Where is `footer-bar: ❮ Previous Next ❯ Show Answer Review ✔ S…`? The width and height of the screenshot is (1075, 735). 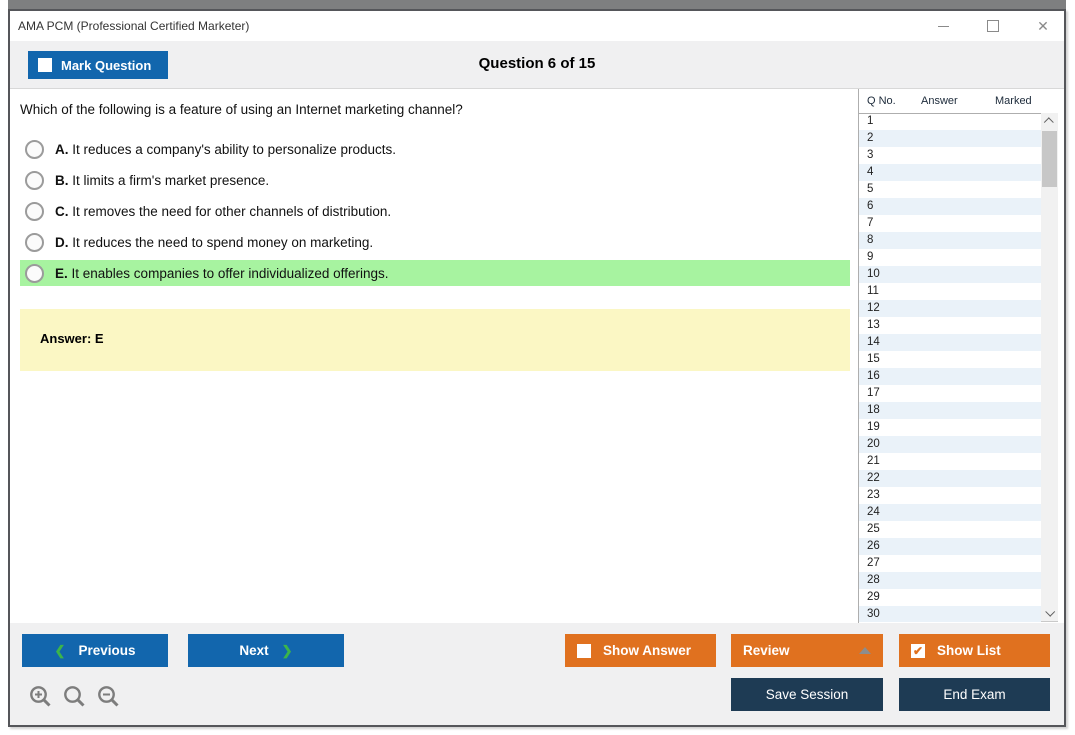
footer-bar: ❮ Previous Next ❯ Show Answer Review ✔ S… is located at coordinates (537, 674).